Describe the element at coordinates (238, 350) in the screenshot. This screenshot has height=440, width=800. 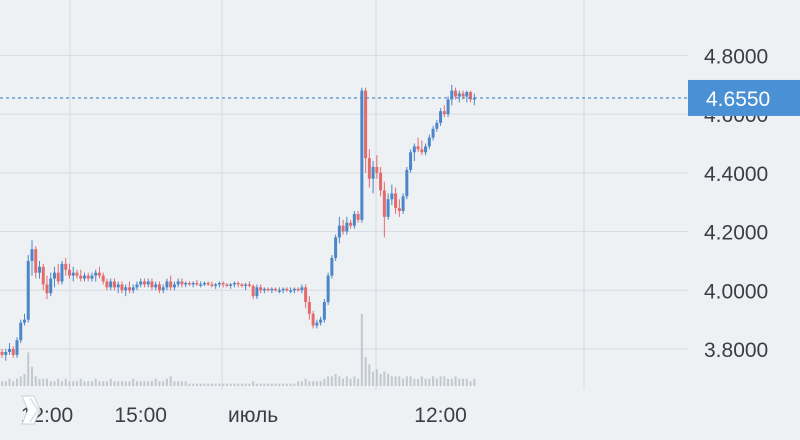
I see `volume-bars` at that location.